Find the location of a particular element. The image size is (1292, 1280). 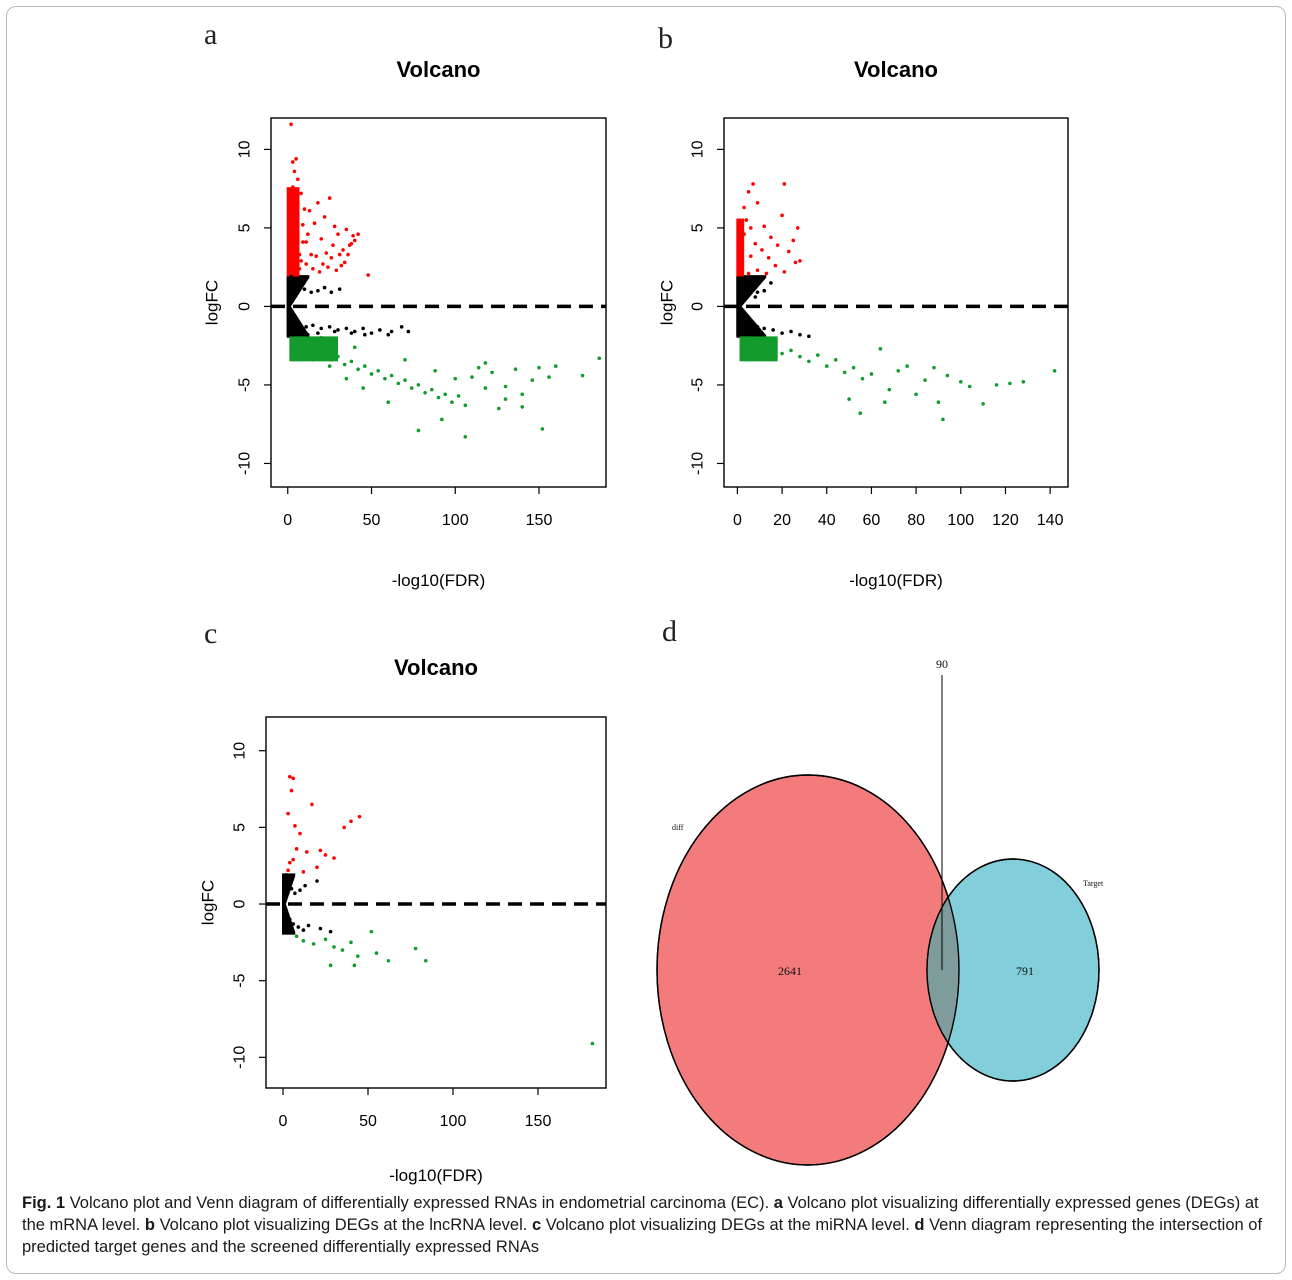

venn-intersection-count: 90 is located at coordinates (942, 664).